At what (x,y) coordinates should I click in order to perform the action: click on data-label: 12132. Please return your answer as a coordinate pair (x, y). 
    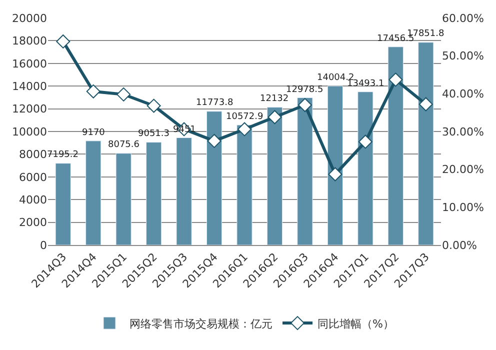
    Looking at the image, I should click on (274, 99).